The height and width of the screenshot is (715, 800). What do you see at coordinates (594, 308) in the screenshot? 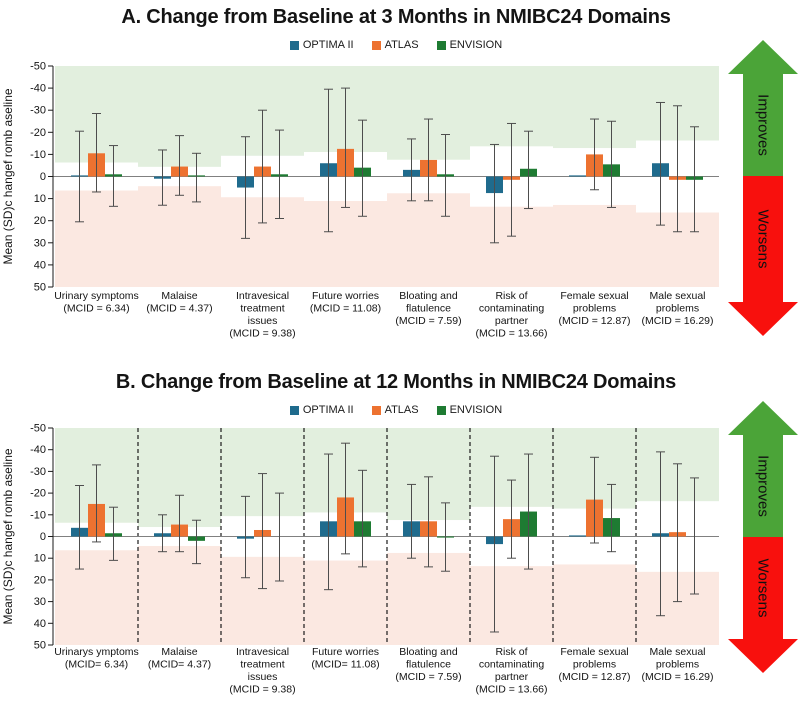
I see `x-axis-label: Female sexual problems (MCID = 12.87)` at bounding box center [594, 308].